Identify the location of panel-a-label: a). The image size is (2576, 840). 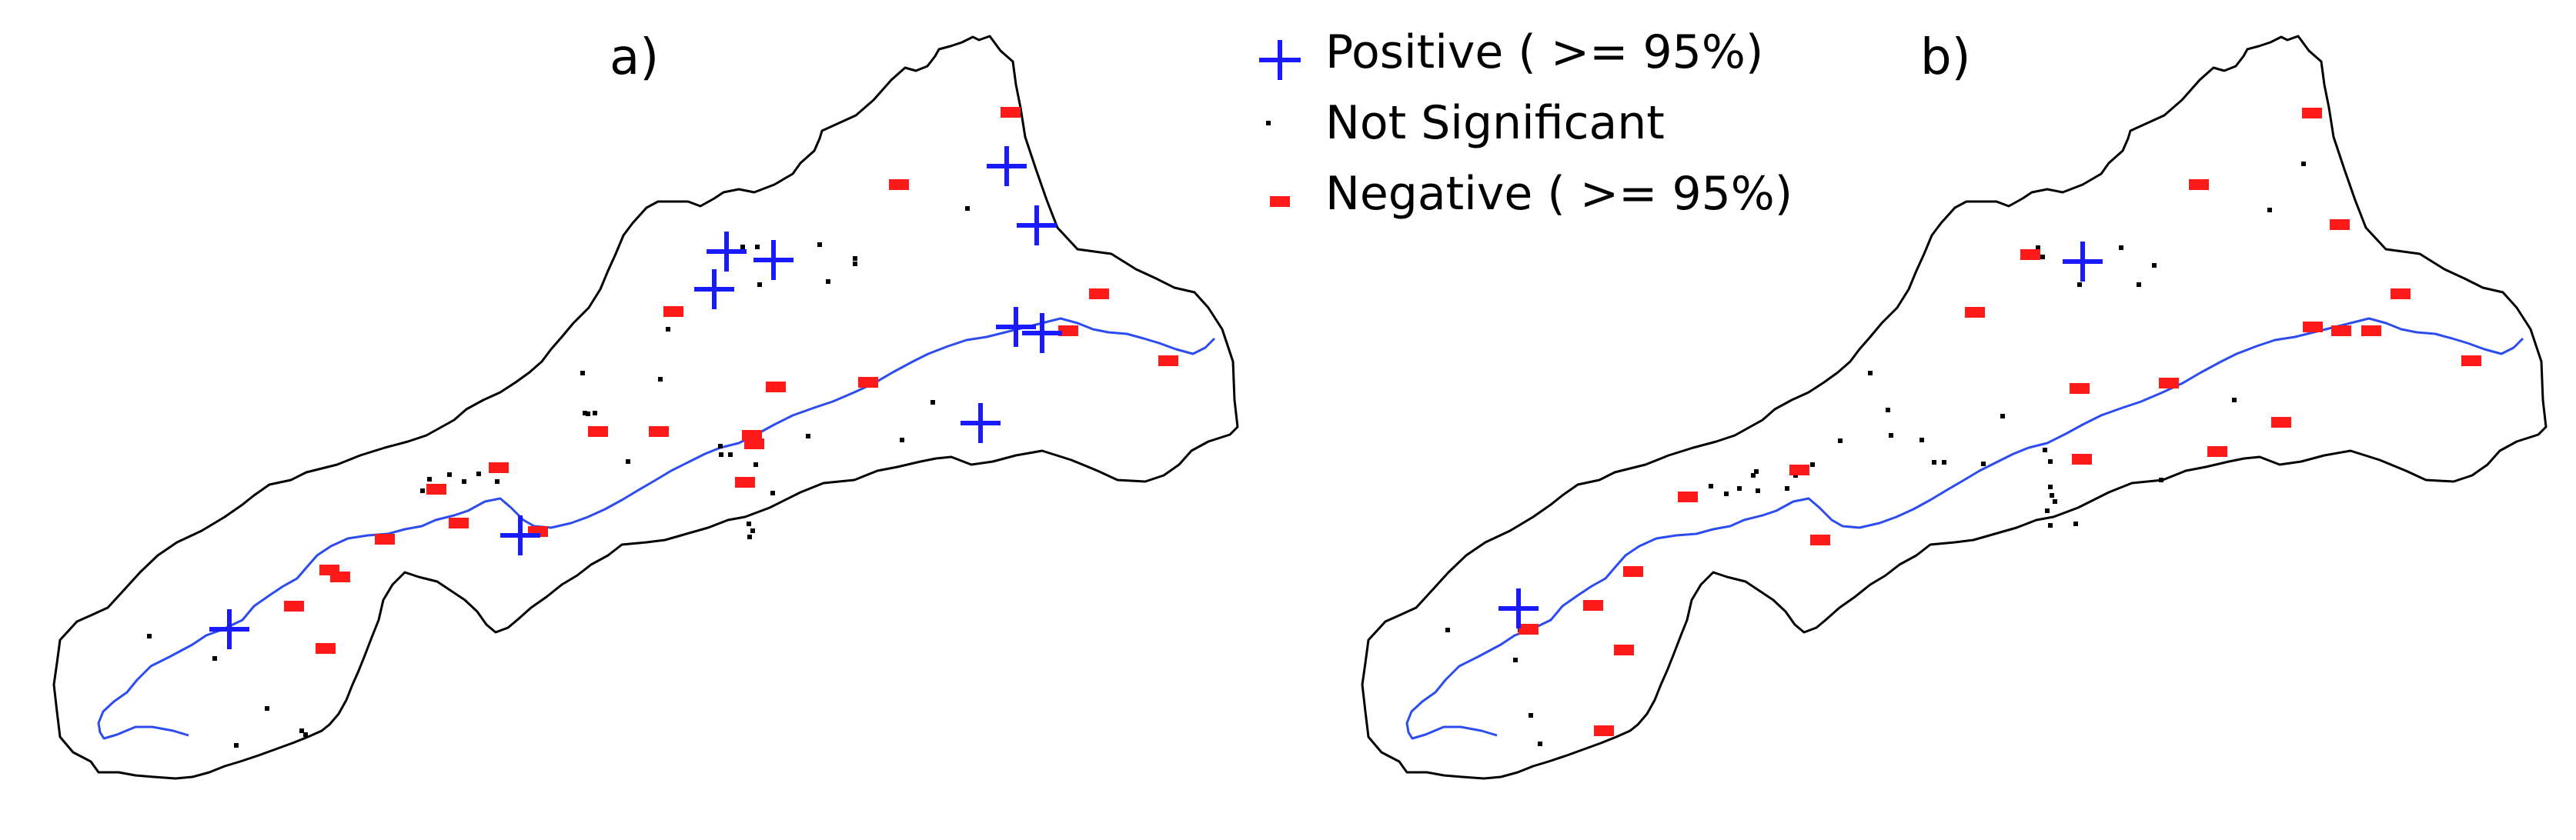
(634, 57).